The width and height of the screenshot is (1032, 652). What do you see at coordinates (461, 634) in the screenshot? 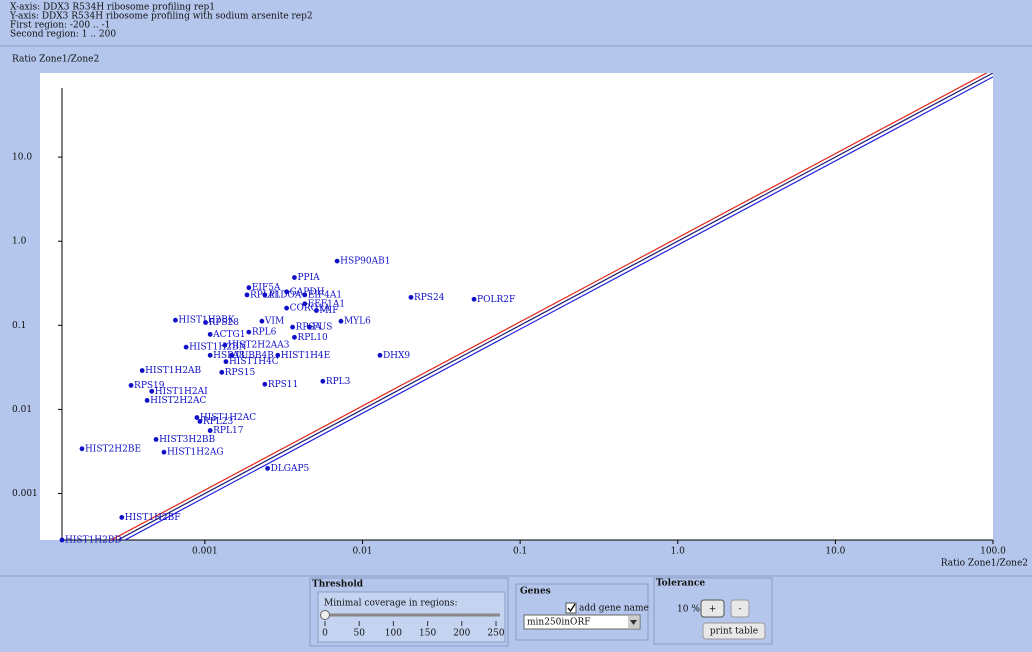
I see `slider-tick-label: 200` at bounding box center [461, 634].